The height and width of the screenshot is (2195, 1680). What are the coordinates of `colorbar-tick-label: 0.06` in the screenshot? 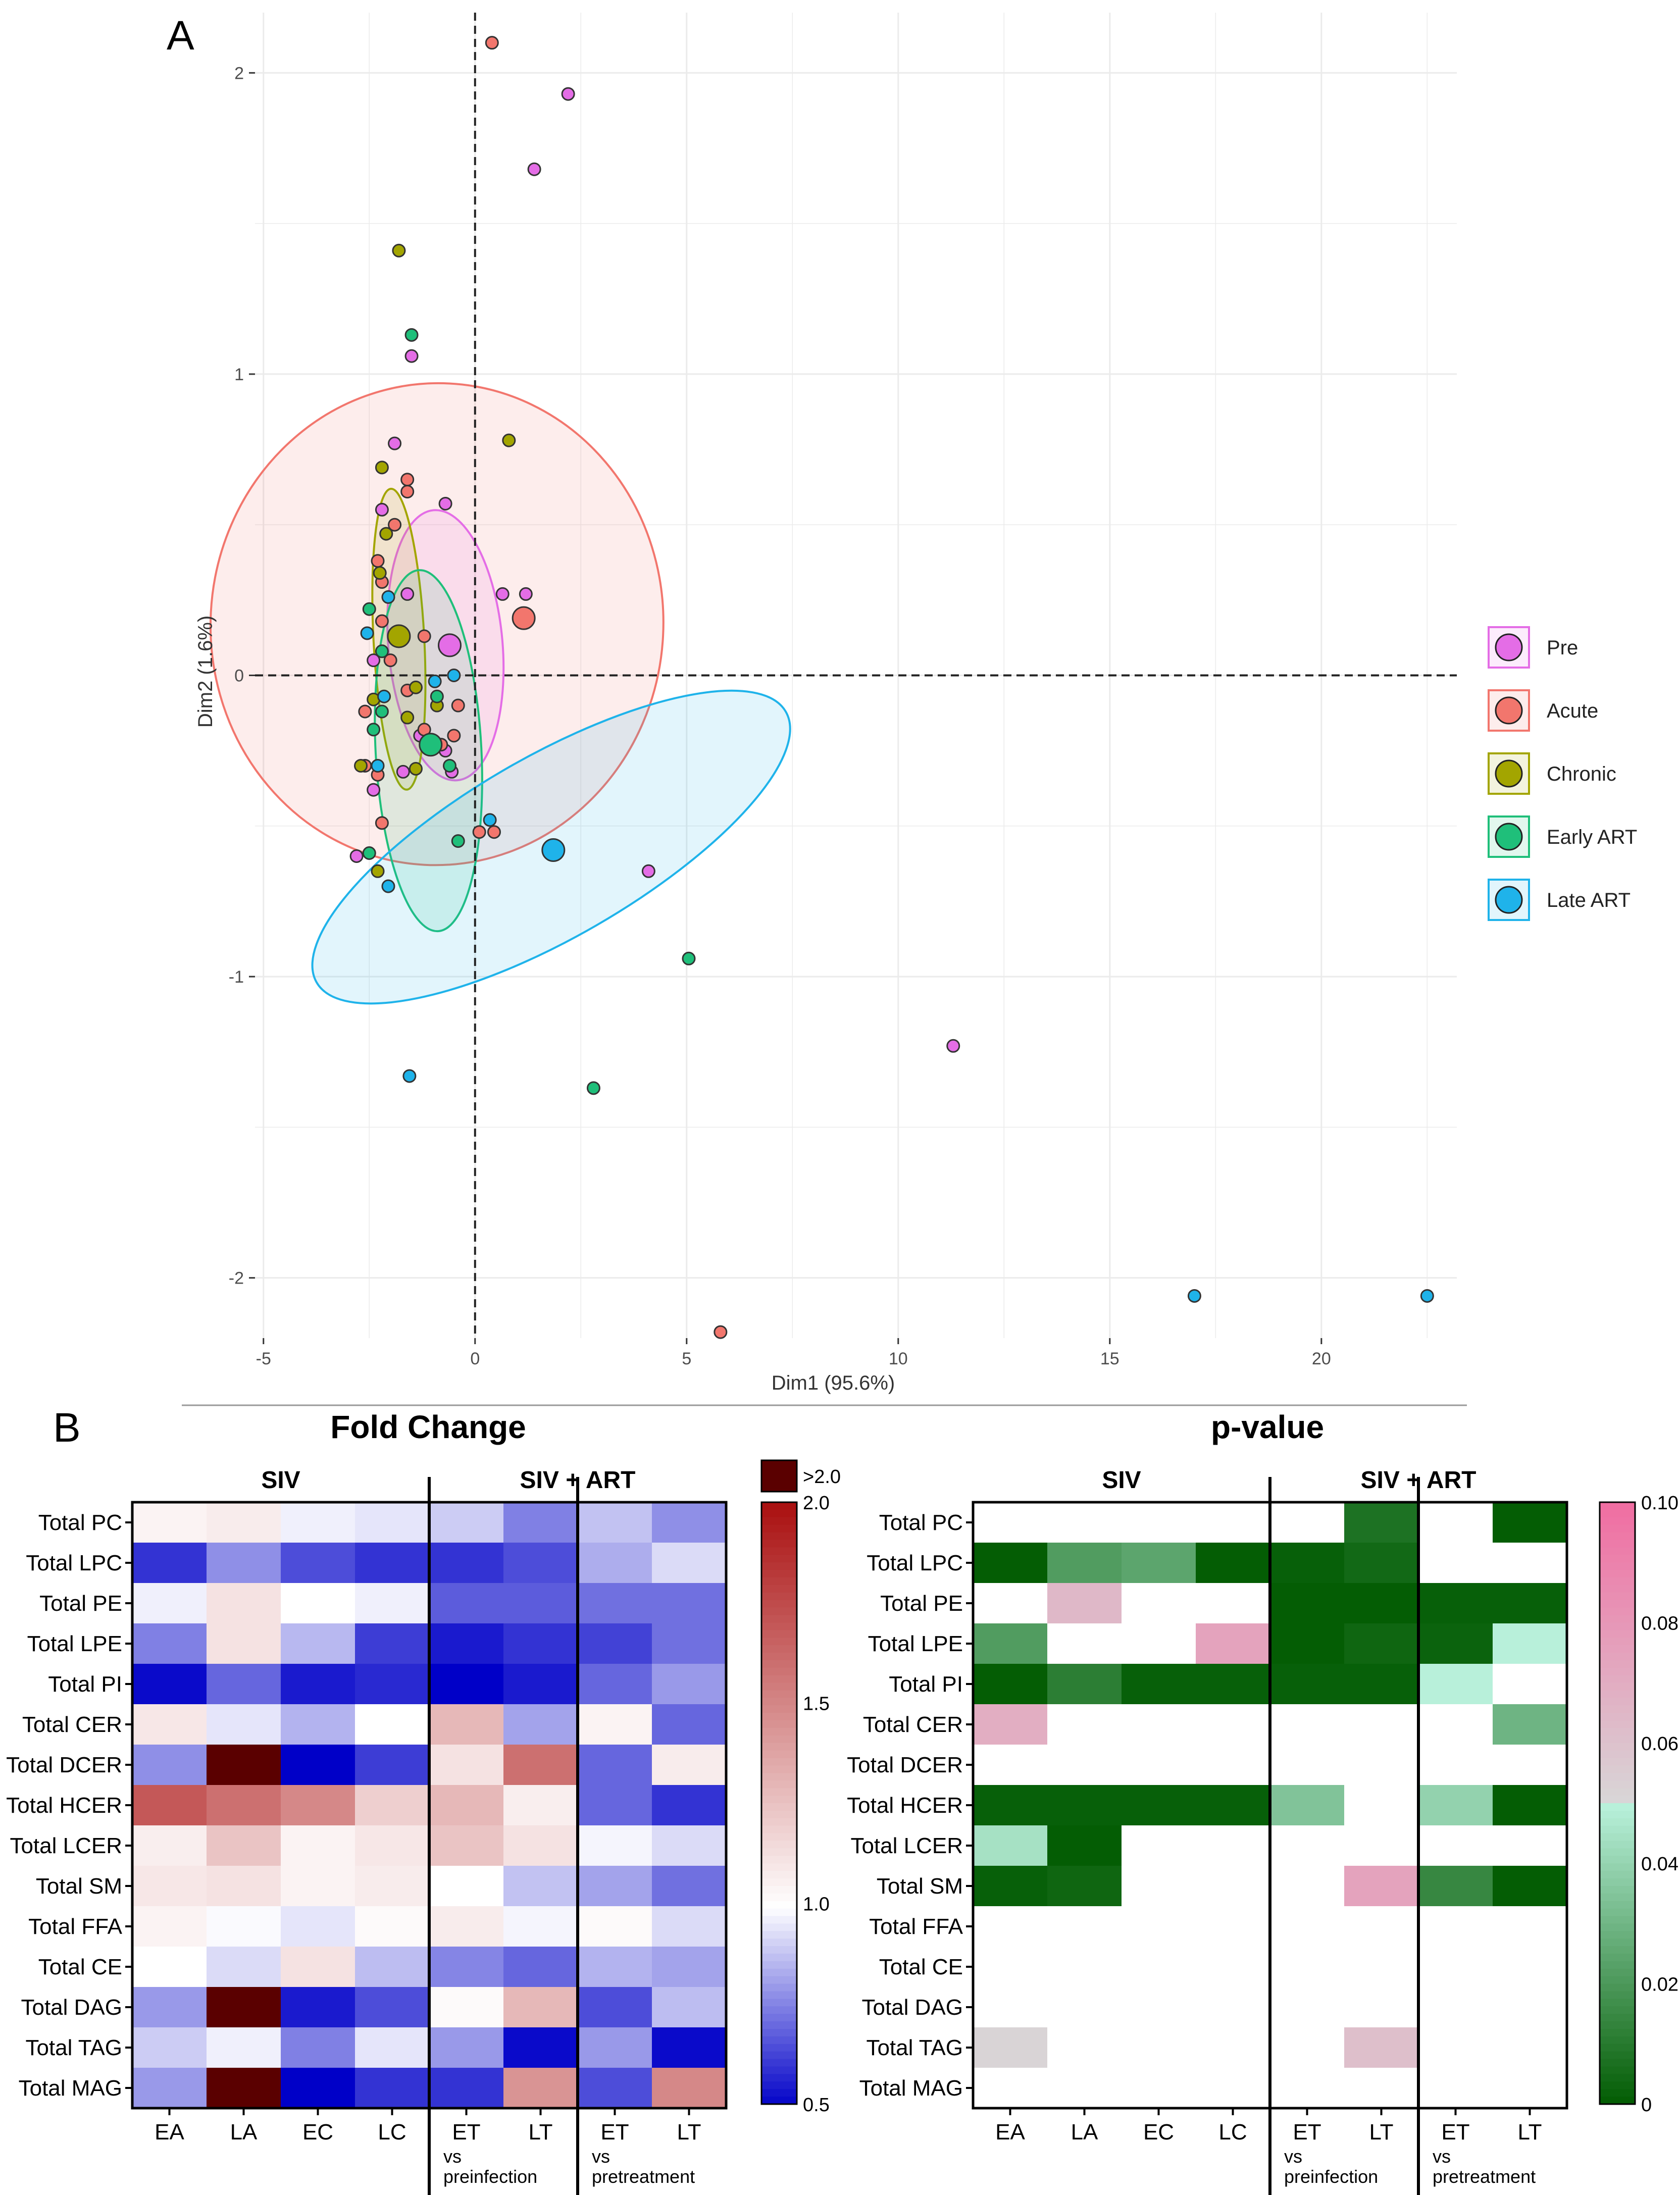 It's located at (1659, 1744).